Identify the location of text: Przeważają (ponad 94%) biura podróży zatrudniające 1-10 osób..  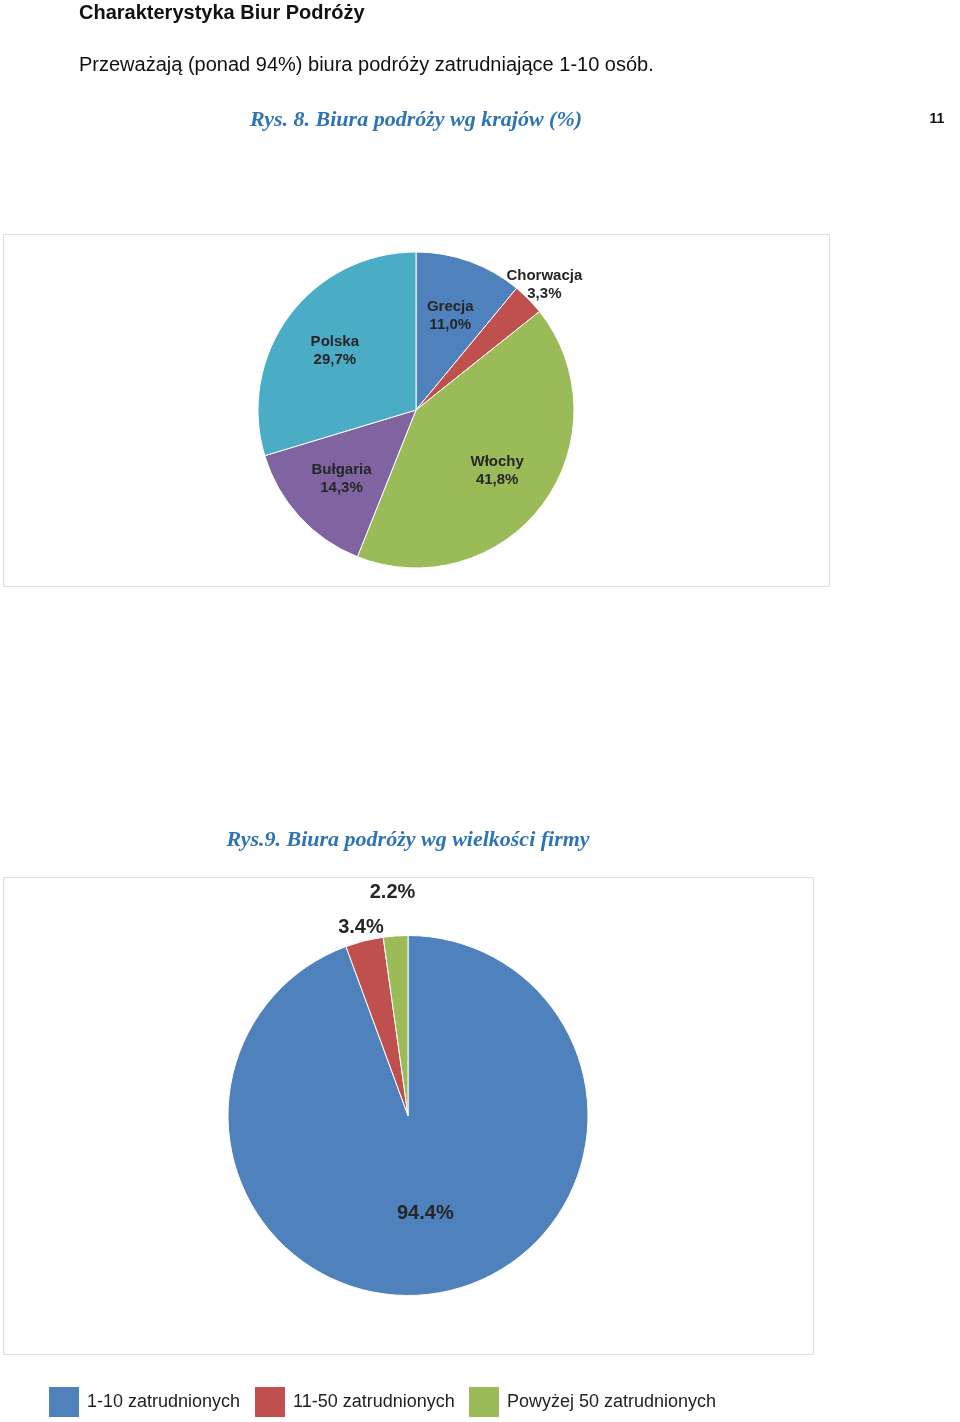
(366, 64).